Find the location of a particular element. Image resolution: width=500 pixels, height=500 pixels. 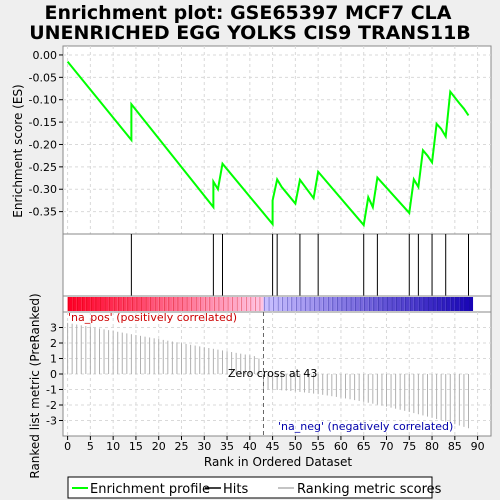

chart-title-line-2: UNENRICHED EGG YOLKS CIS9 TRANS11B is located at coordinates (250, 33).